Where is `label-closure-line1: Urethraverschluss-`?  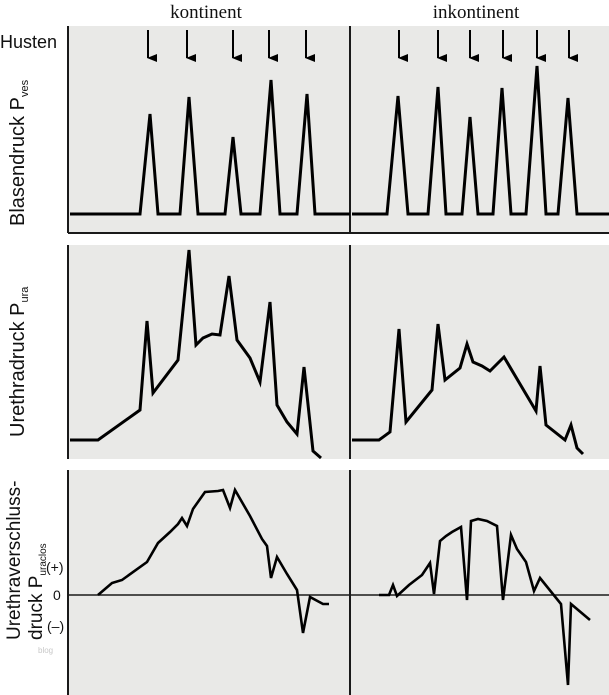
label-closure-line1: Urethraverschluss- is located at coordinates (14, 560).